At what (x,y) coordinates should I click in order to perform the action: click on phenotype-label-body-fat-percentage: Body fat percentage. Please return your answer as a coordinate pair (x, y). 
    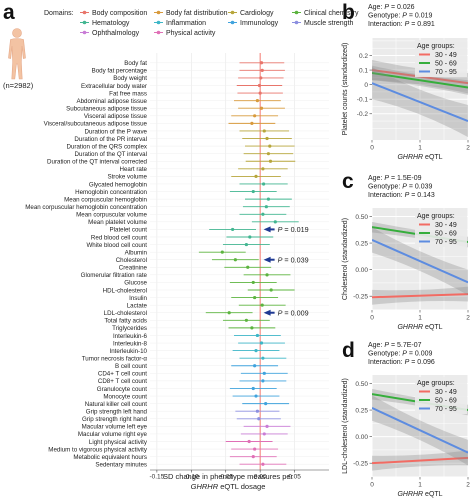
    Looking at the image, I should click on (120, 71).